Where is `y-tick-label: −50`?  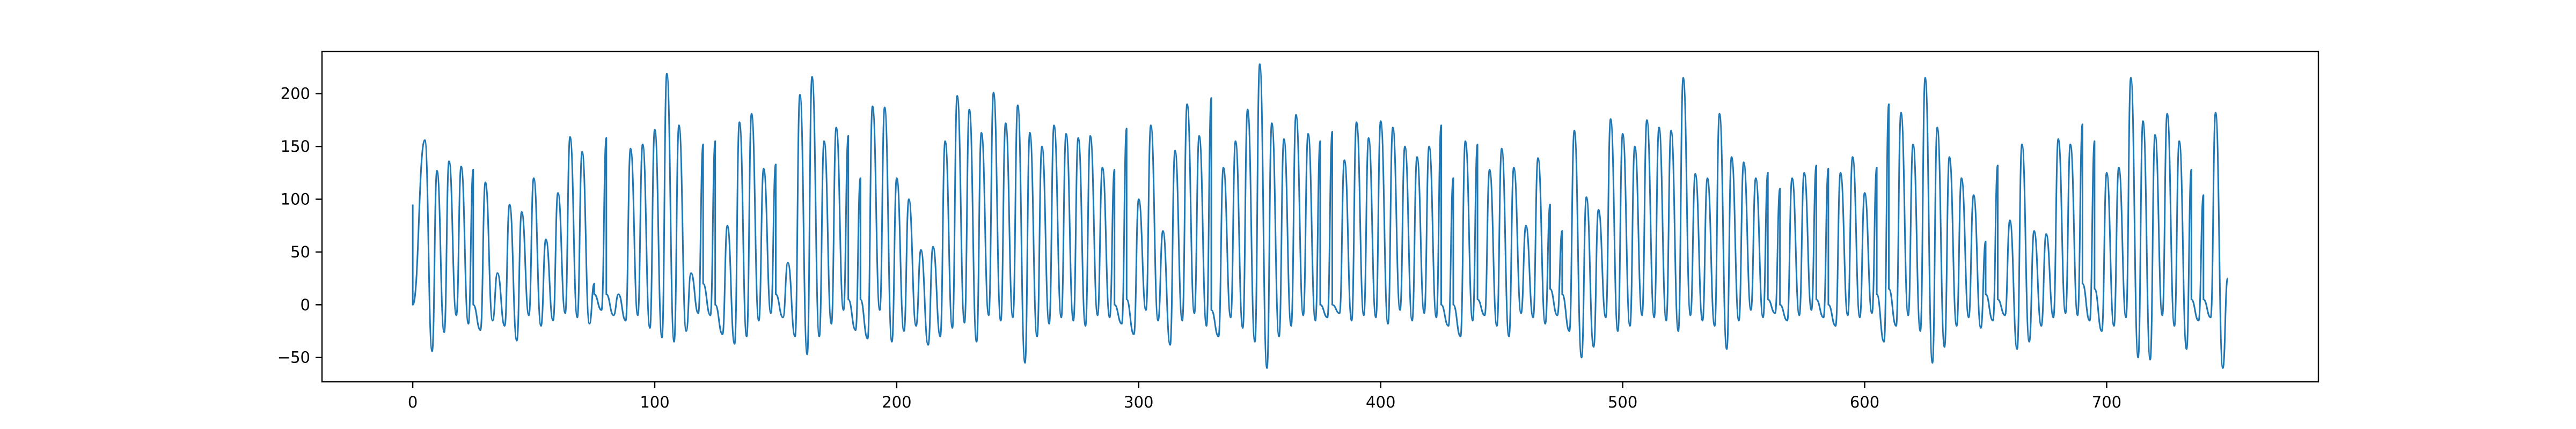 y-tick-label: −50 is located at coordinates (293, 358).